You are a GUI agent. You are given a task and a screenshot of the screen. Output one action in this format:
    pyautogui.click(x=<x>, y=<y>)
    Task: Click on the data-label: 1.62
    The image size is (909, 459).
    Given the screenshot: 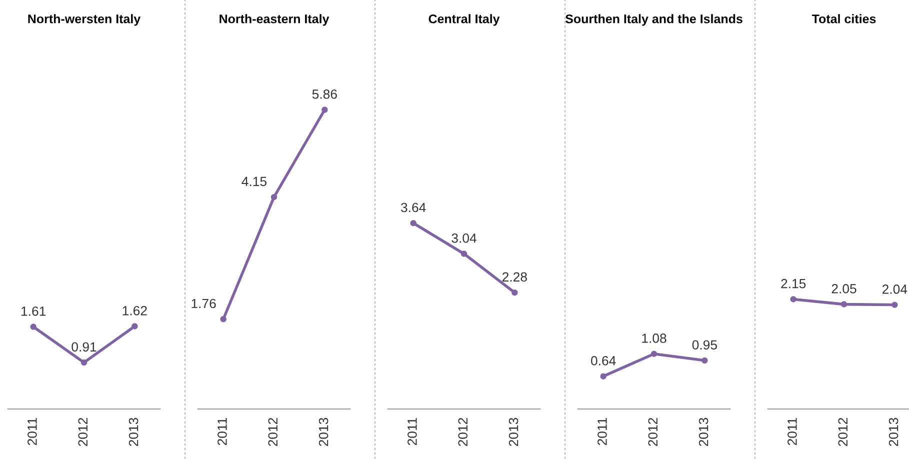 What is the action you would take?
    pyautogui.click(x=134, y=311)
    